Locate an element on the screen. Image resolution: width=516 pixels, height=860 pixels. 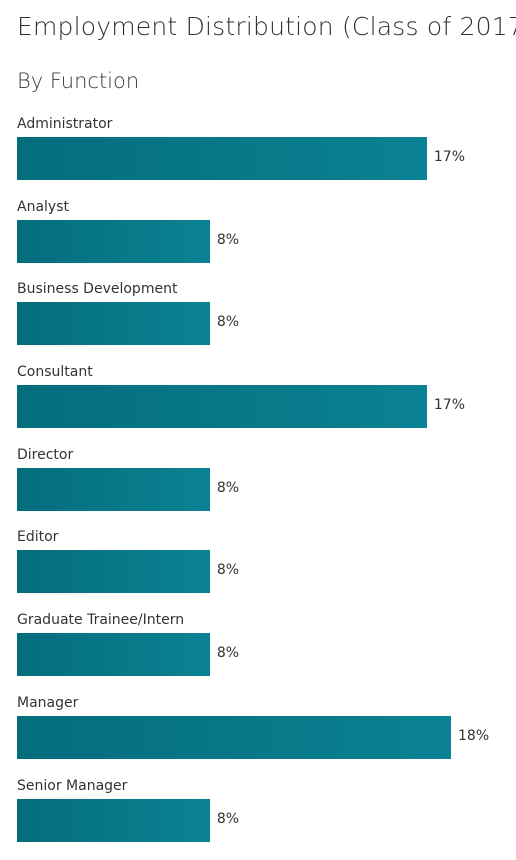
category-label: Business Development is located at coordinates (97, 289).